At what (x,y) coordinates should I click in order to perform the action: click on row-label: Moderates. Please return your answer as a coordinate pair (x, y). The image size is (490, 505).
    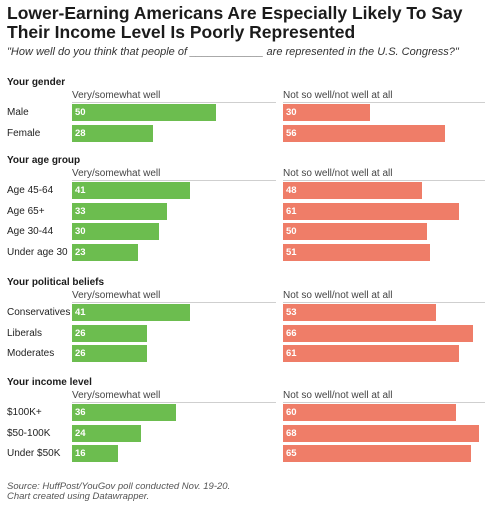
    Looking at the image, I should click on (31, 353).